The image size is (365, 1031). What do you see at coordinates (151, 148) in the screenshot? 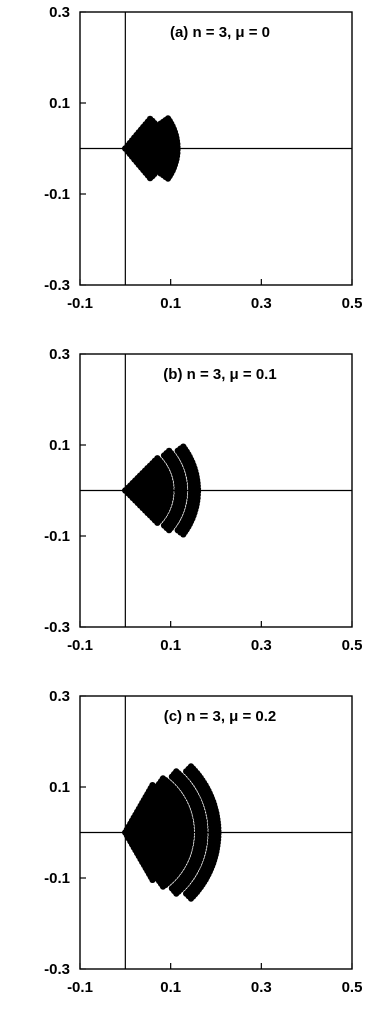
I see `points-group-a` at bounding box center [151, 148].